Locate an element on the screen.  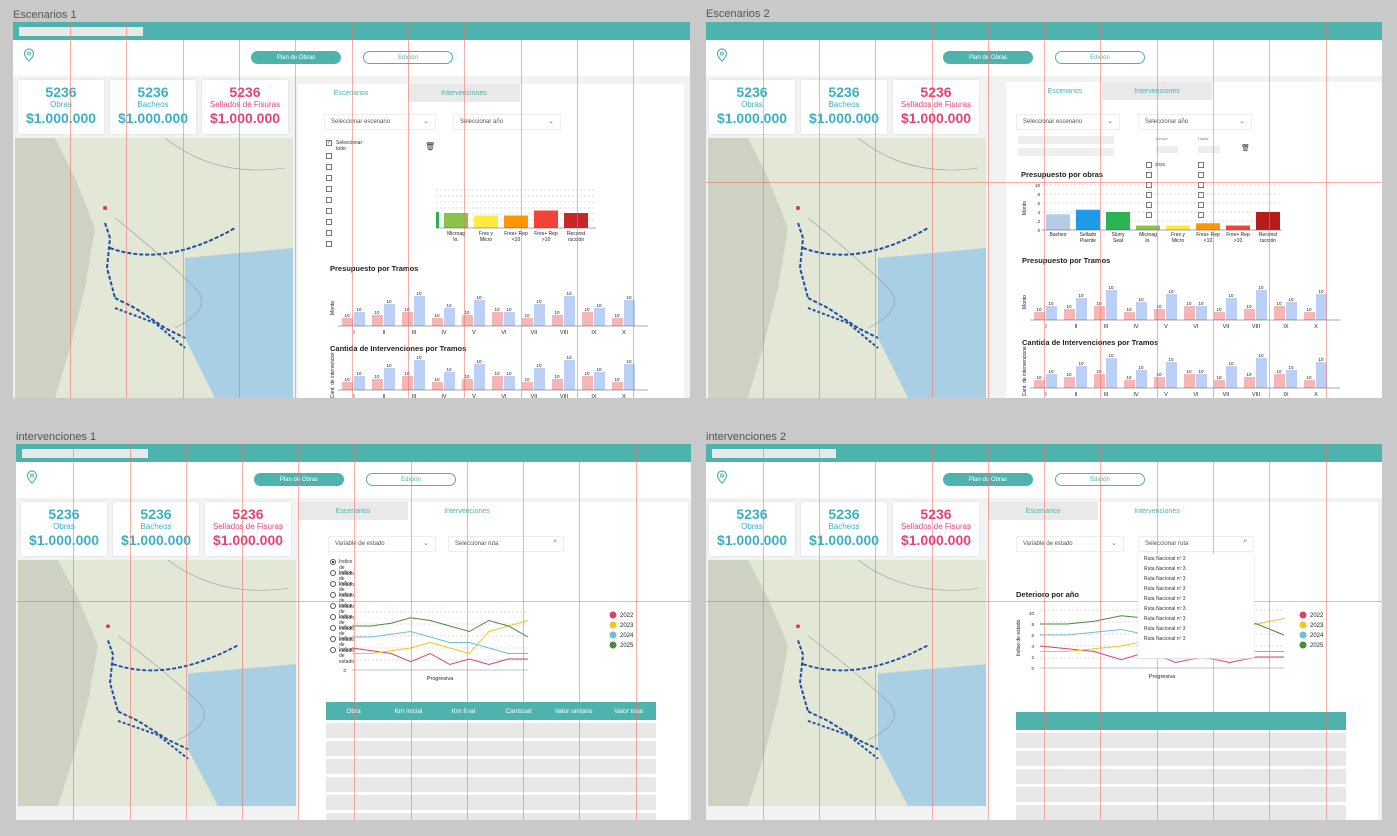
table-header-cell: Obra is located at coordinates (353, 711).